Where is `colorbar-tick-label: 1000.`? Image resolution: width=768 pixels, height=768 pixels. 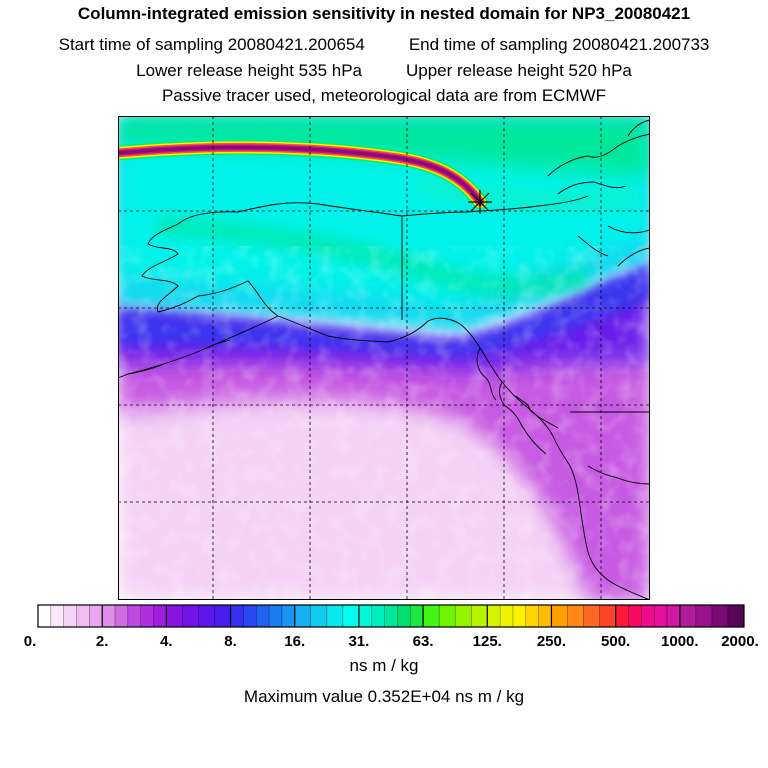
colorbar-tick-label: 1000. is located at coordinates (680, 641).